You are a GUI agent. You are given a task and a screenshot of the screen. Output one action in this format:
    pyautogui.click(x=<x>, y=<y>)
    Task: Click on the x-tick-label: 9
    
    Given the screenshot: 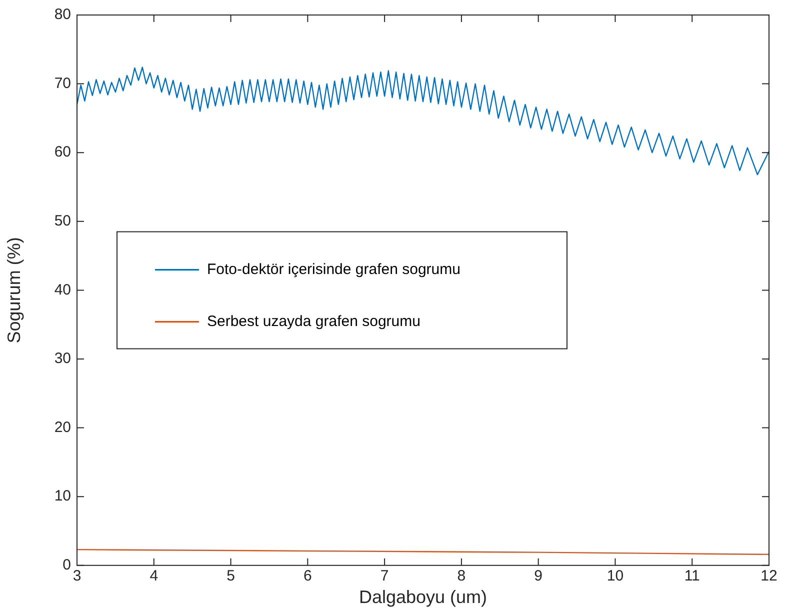 What is the action you would take?
    pyautogui.click(x=538, y=576)
    